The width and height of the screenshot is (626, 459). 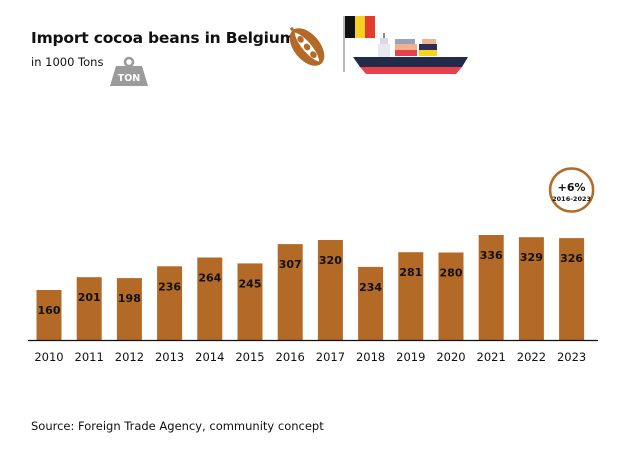 What do you see at coordinates (290, 264) in the screenshot?
I see `bar-value-label-2016: 307` at bounding box center [290, 264].